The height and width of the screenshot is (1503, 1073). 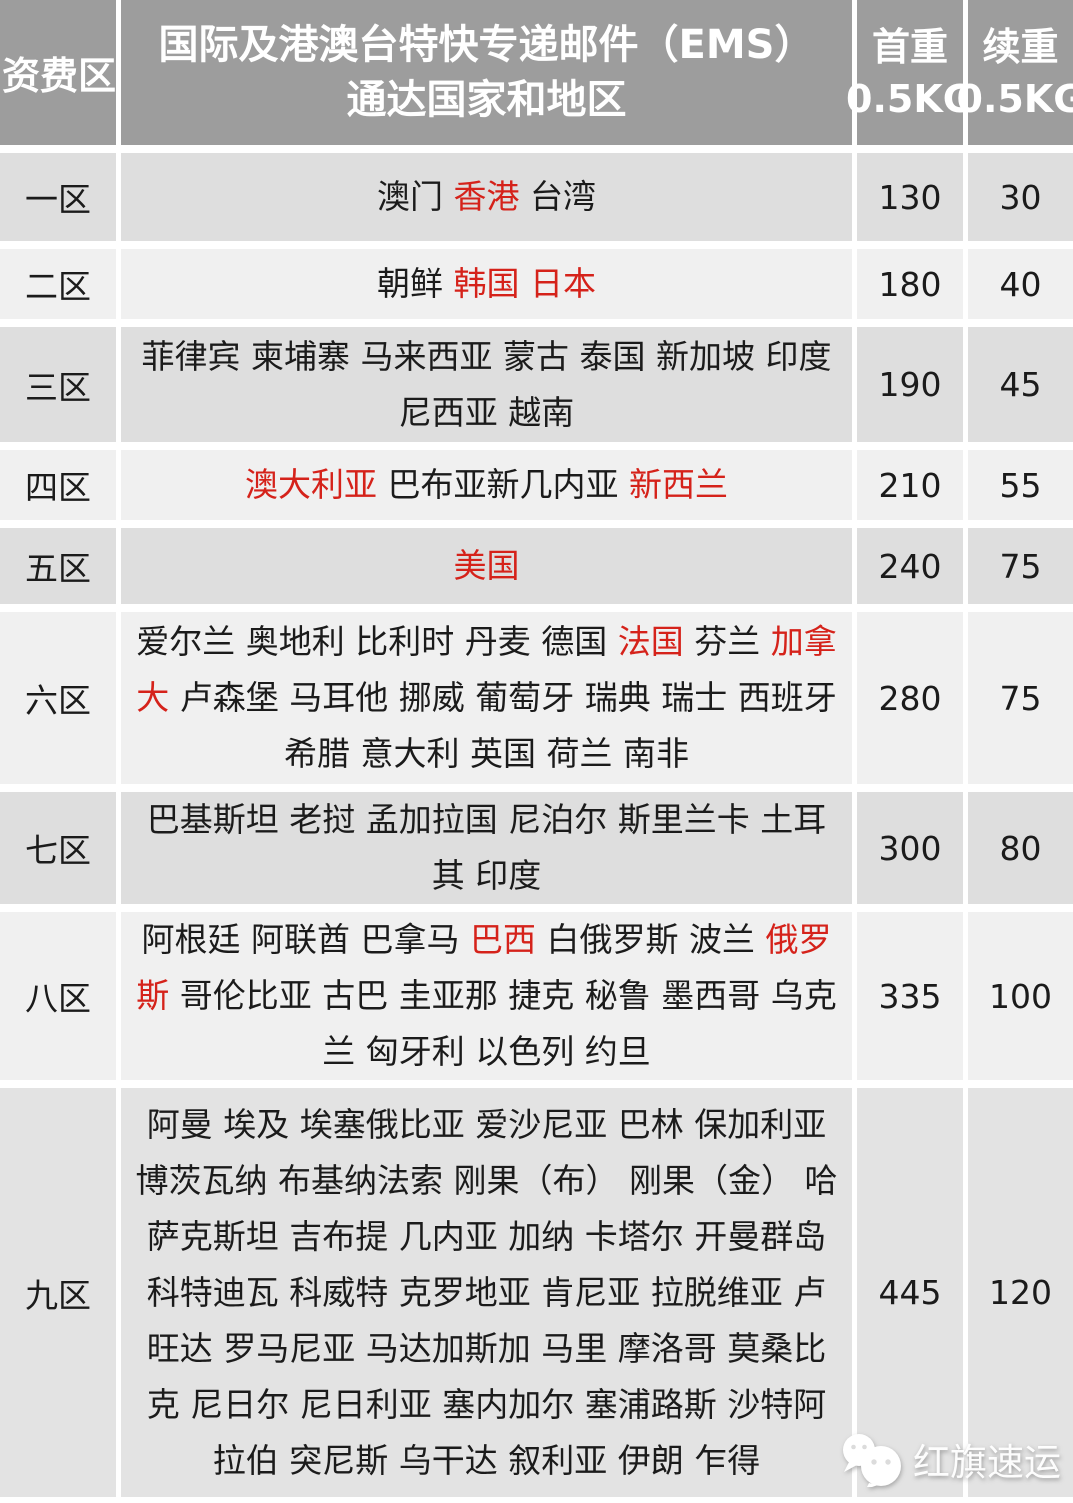 What do you see at coordinates (448, 1460) in the screenshot?
I see `country: 乌干达` at bounding box center [448, 1460].